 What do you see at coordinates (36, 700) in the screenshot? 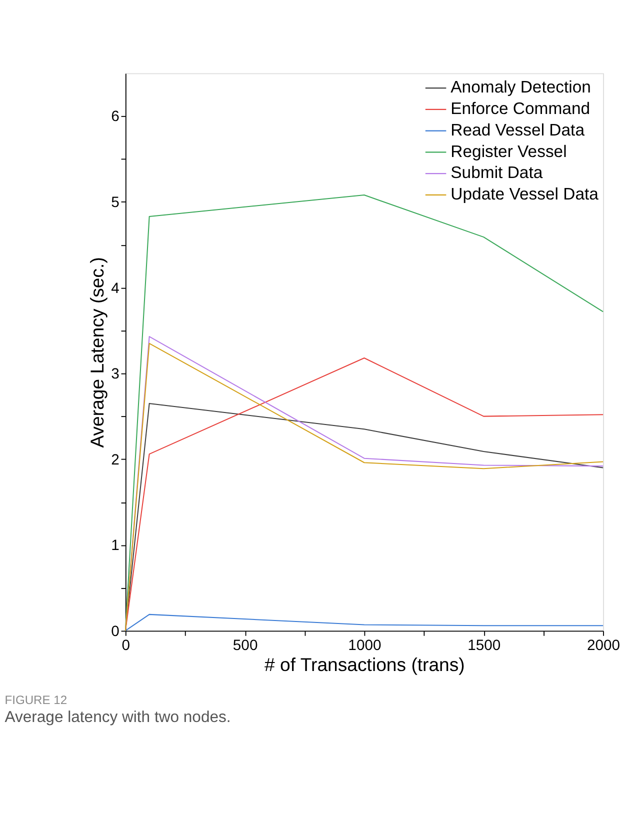
I see `caption: FIGURE 12` at bounding box center [36, 700].